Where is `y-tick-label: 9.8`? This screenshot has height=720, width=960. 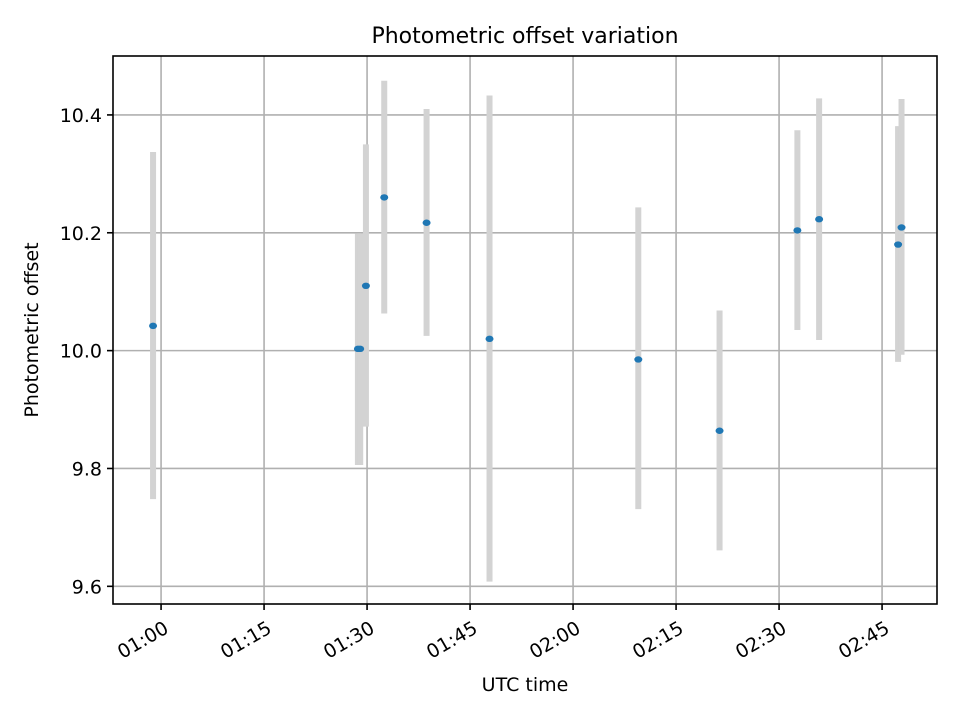
y-tick-label: 9.8 is located at coordinates (87, 469).